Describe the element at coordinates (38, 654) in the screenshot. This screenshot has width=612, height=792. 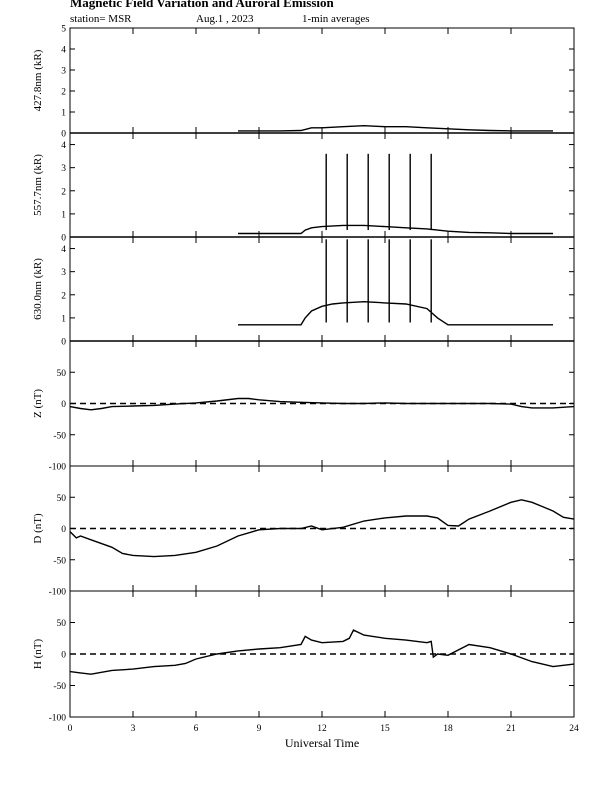
I see `y-axis-label: H (nT)` at that location.